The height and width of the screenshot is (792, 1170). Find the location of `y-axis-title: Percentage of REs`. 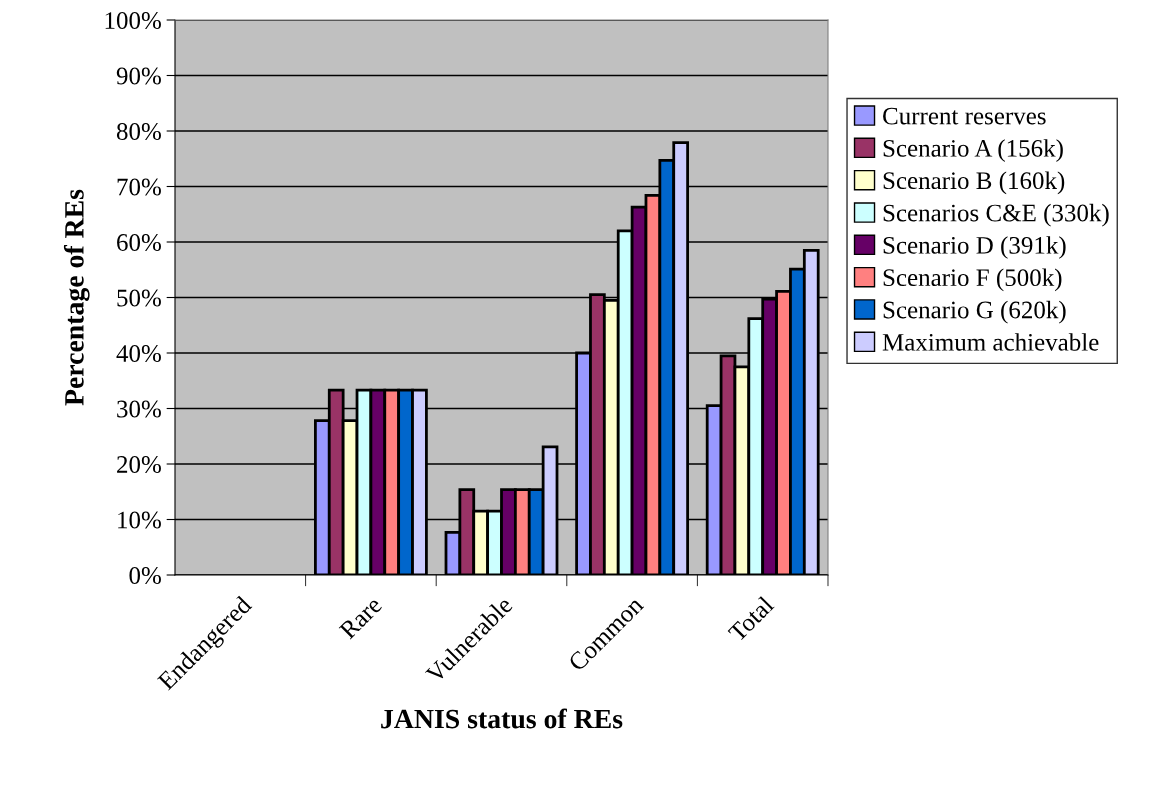

y-axis-title: Percentage of REs is located at coordinates (76, 297).